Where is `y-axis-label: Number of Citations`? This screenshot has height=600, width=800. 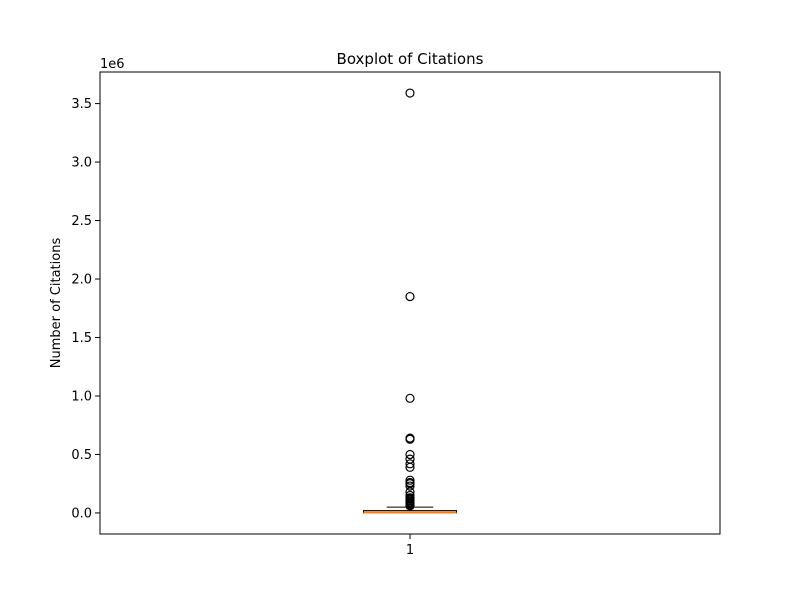
y-axis-label: Number of Citations is located at coordinates (56, 303).